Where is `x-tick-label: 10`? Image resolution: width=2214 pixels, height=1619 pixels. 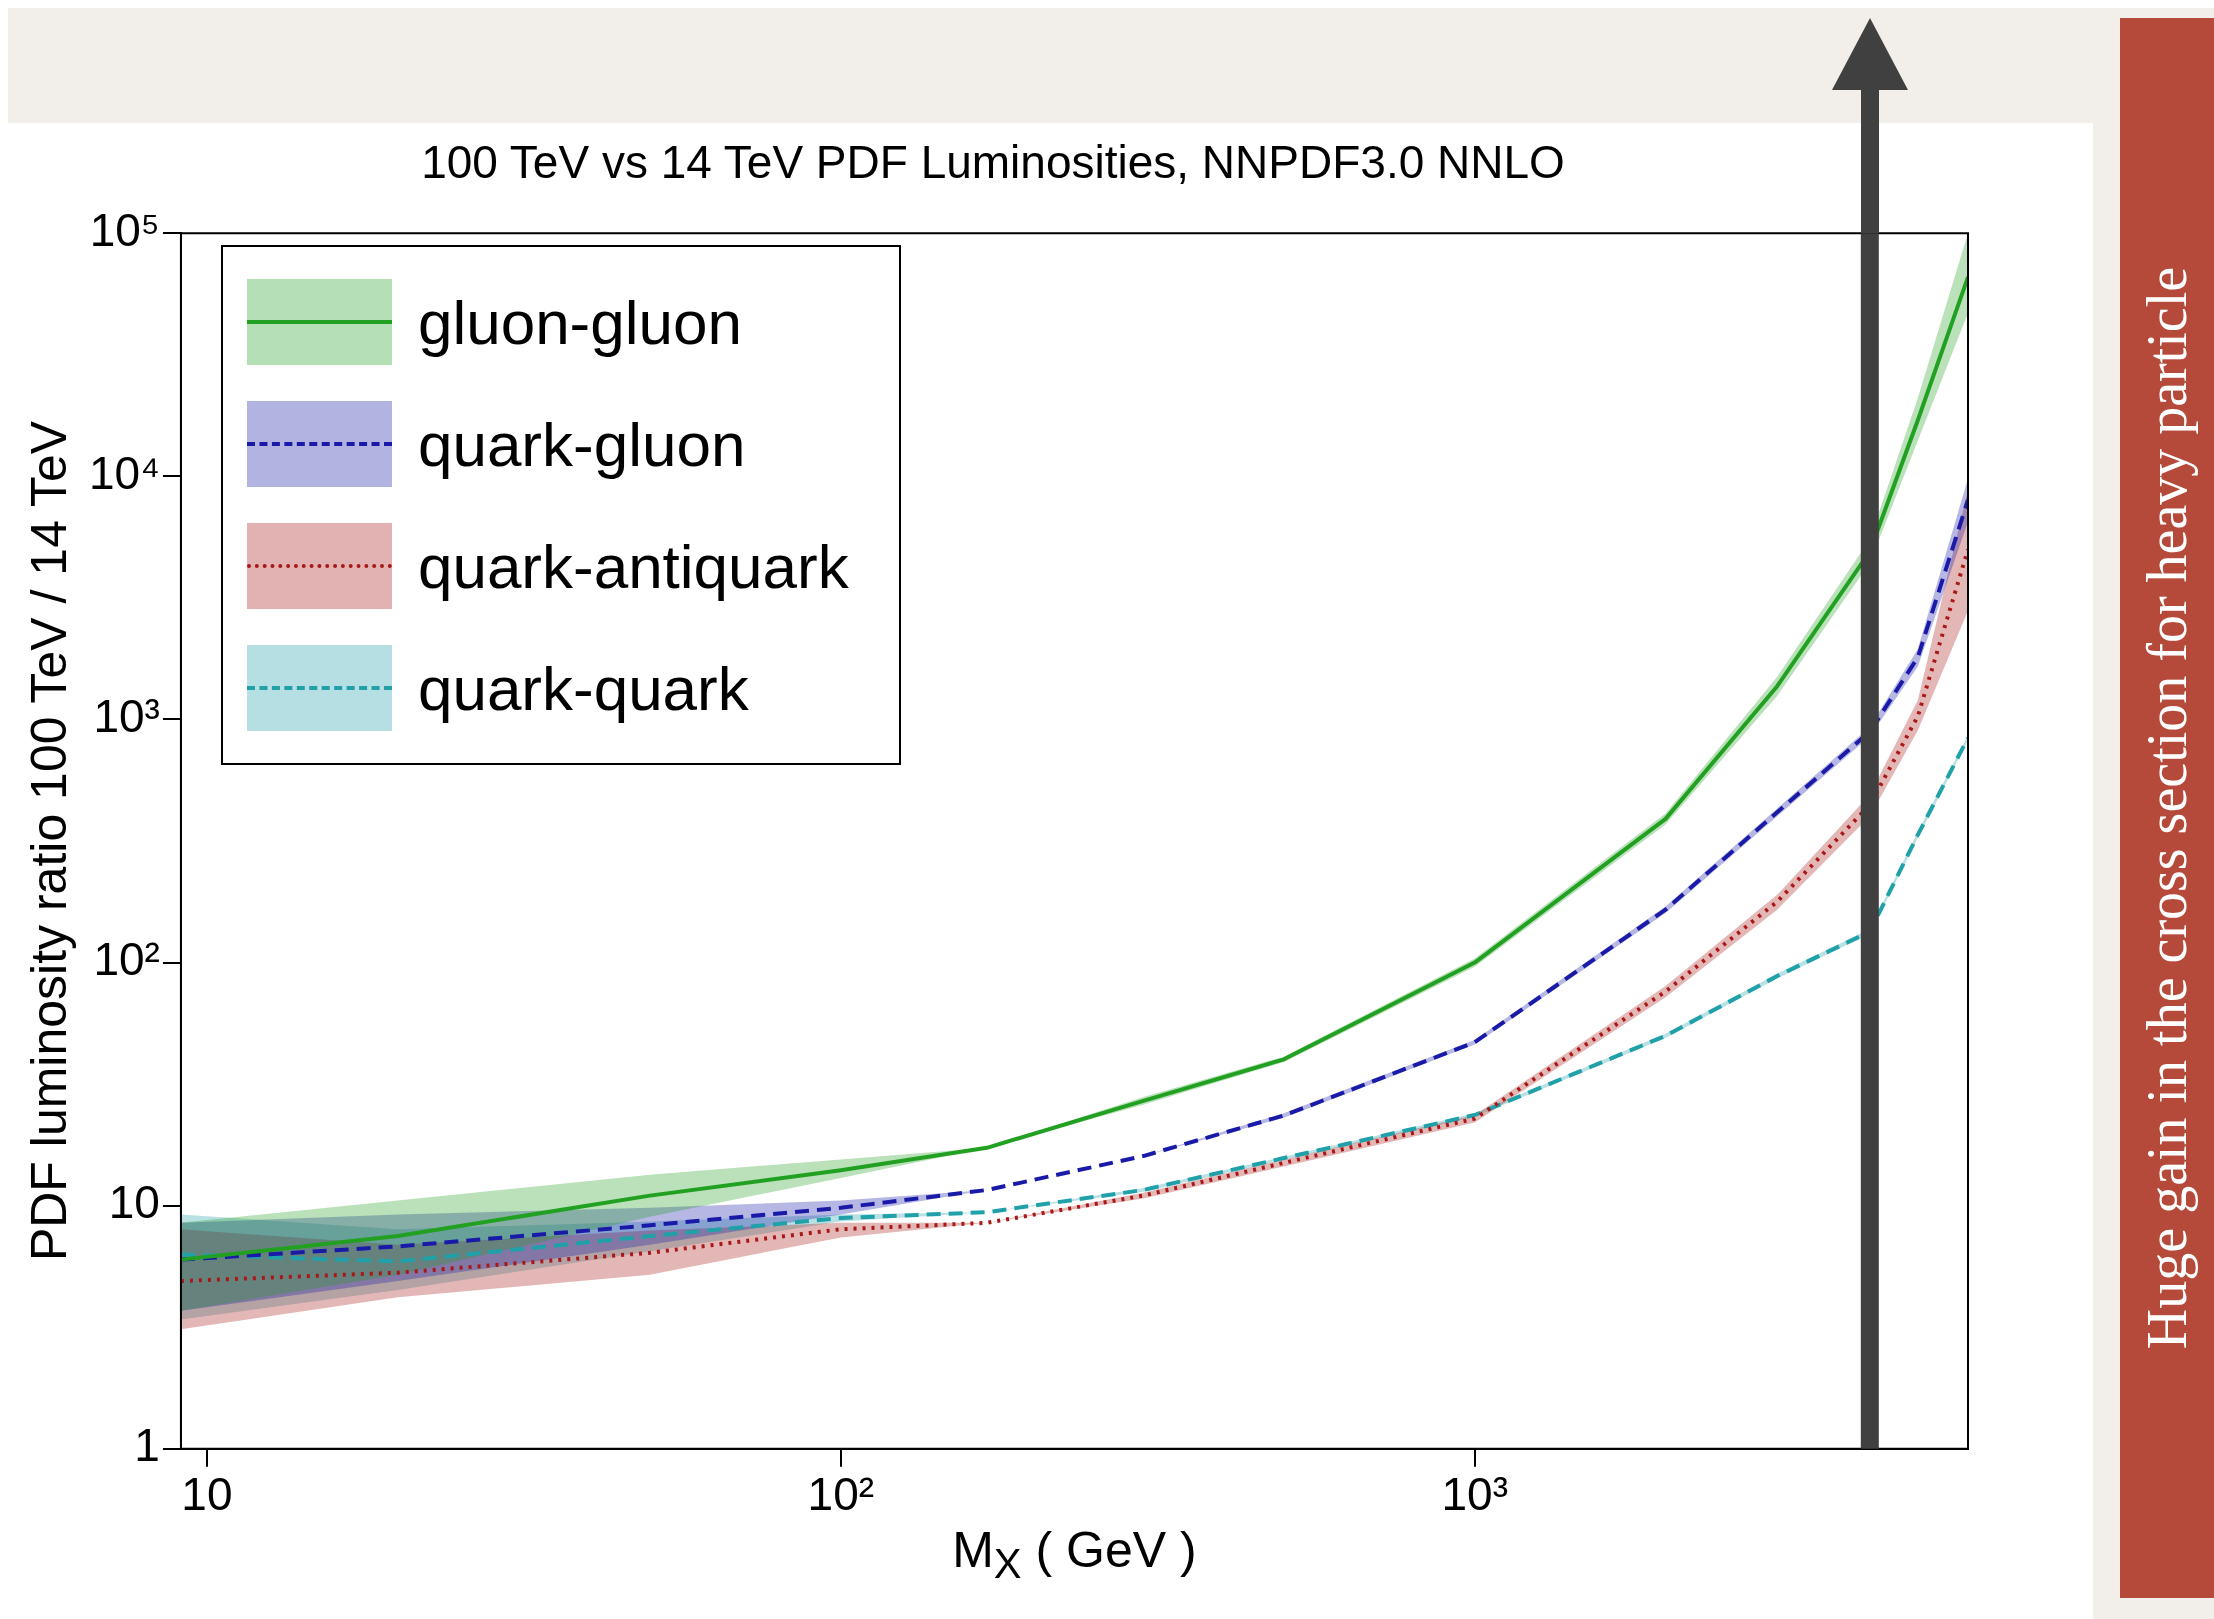 x-tick-label: 10 is located at coordinates (207, 1494).